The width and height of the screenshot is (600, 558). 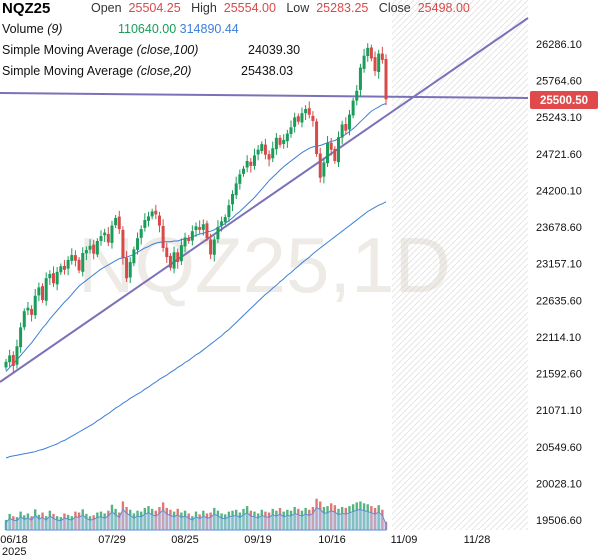 I want to click on price-tick-label: 25243.10, so click(x=559, y=118).